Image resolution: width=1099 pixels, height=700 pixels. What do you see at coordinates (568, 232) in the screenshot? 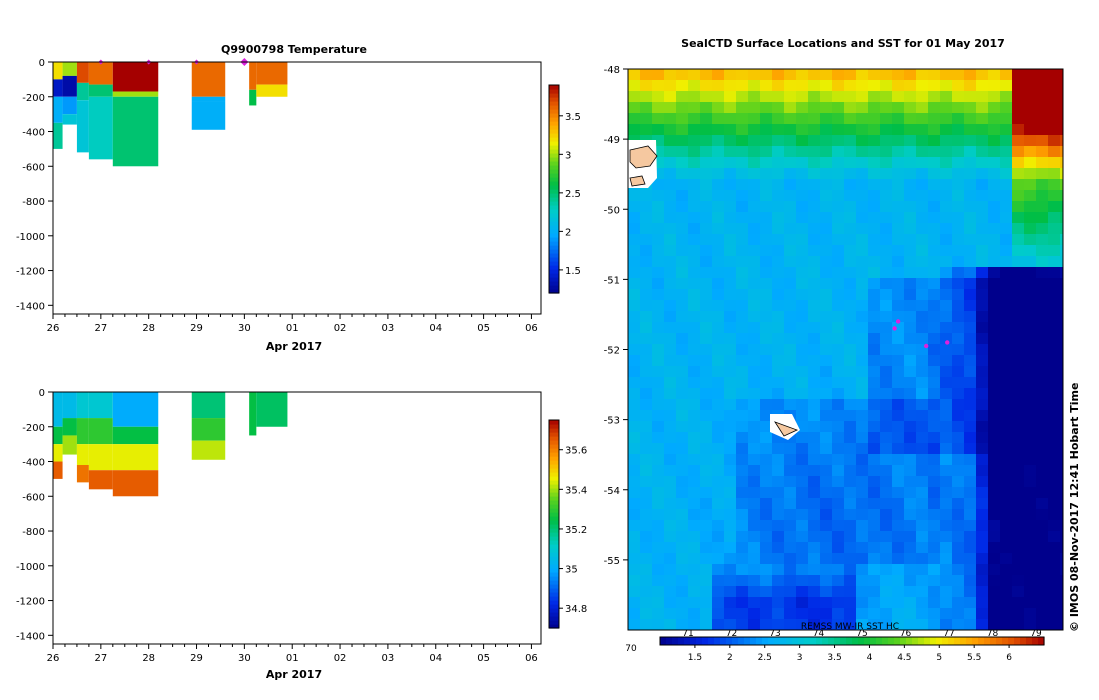
I see `colorbar-tick-label: 2` at bounding box center [568, 232].